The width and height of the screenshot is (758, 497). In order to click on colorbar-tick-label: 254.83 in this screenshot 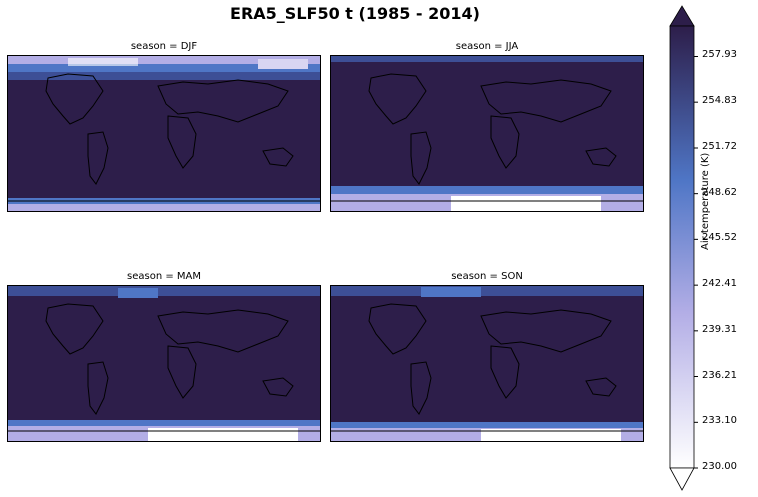, I will do `click(719, 101)`.